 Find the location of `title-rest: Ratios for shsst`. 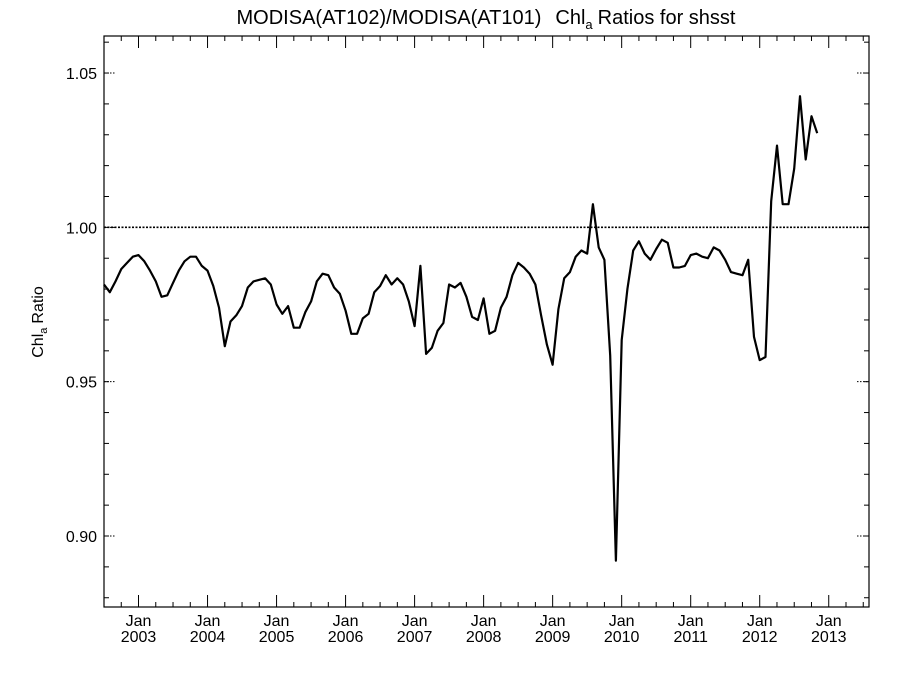

title-rest: Ratios for shsst is located at coordinates (667, 18).